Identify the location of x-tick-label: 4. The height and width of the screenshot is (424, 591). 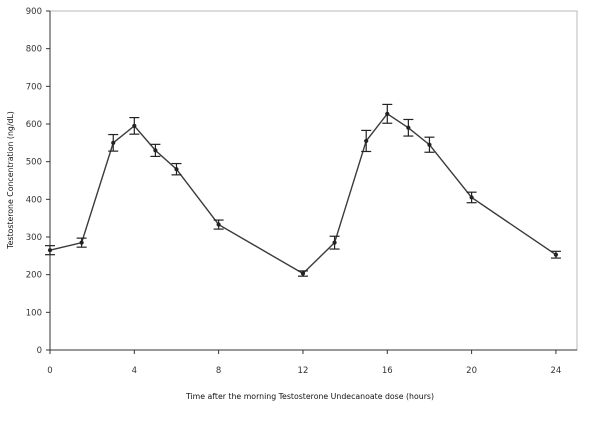
(134, 371).